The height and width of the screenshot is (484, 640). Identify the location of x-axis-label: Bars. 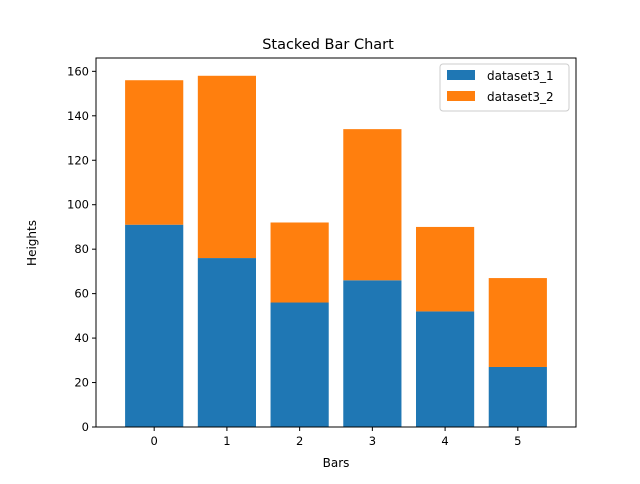
(336, 463).